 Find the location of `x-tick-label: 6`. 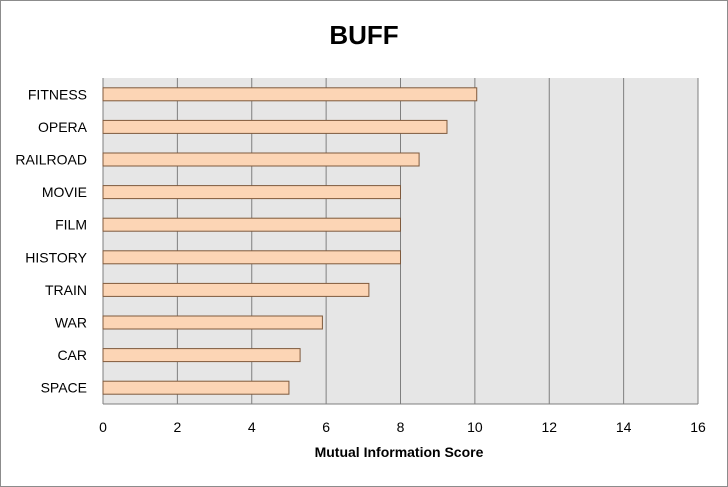

x-tick-label: 6 is located at coordinates (326, 427).